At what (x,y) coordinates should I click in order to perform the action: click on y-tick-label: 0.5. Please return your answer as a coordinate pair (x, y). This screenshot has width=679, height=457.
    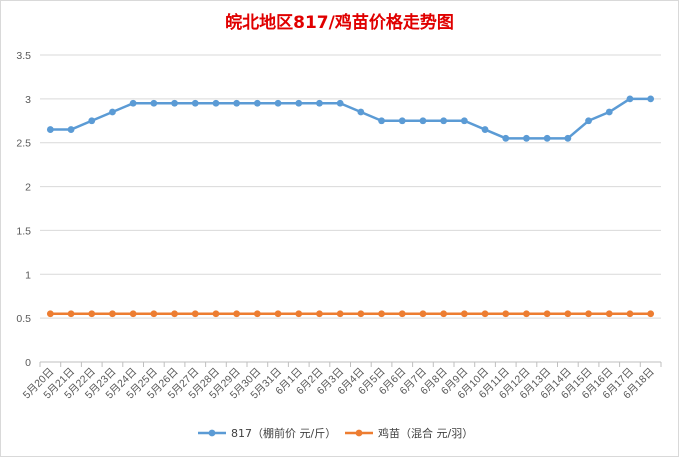
    Looking at the image, I should click on (23, 319).